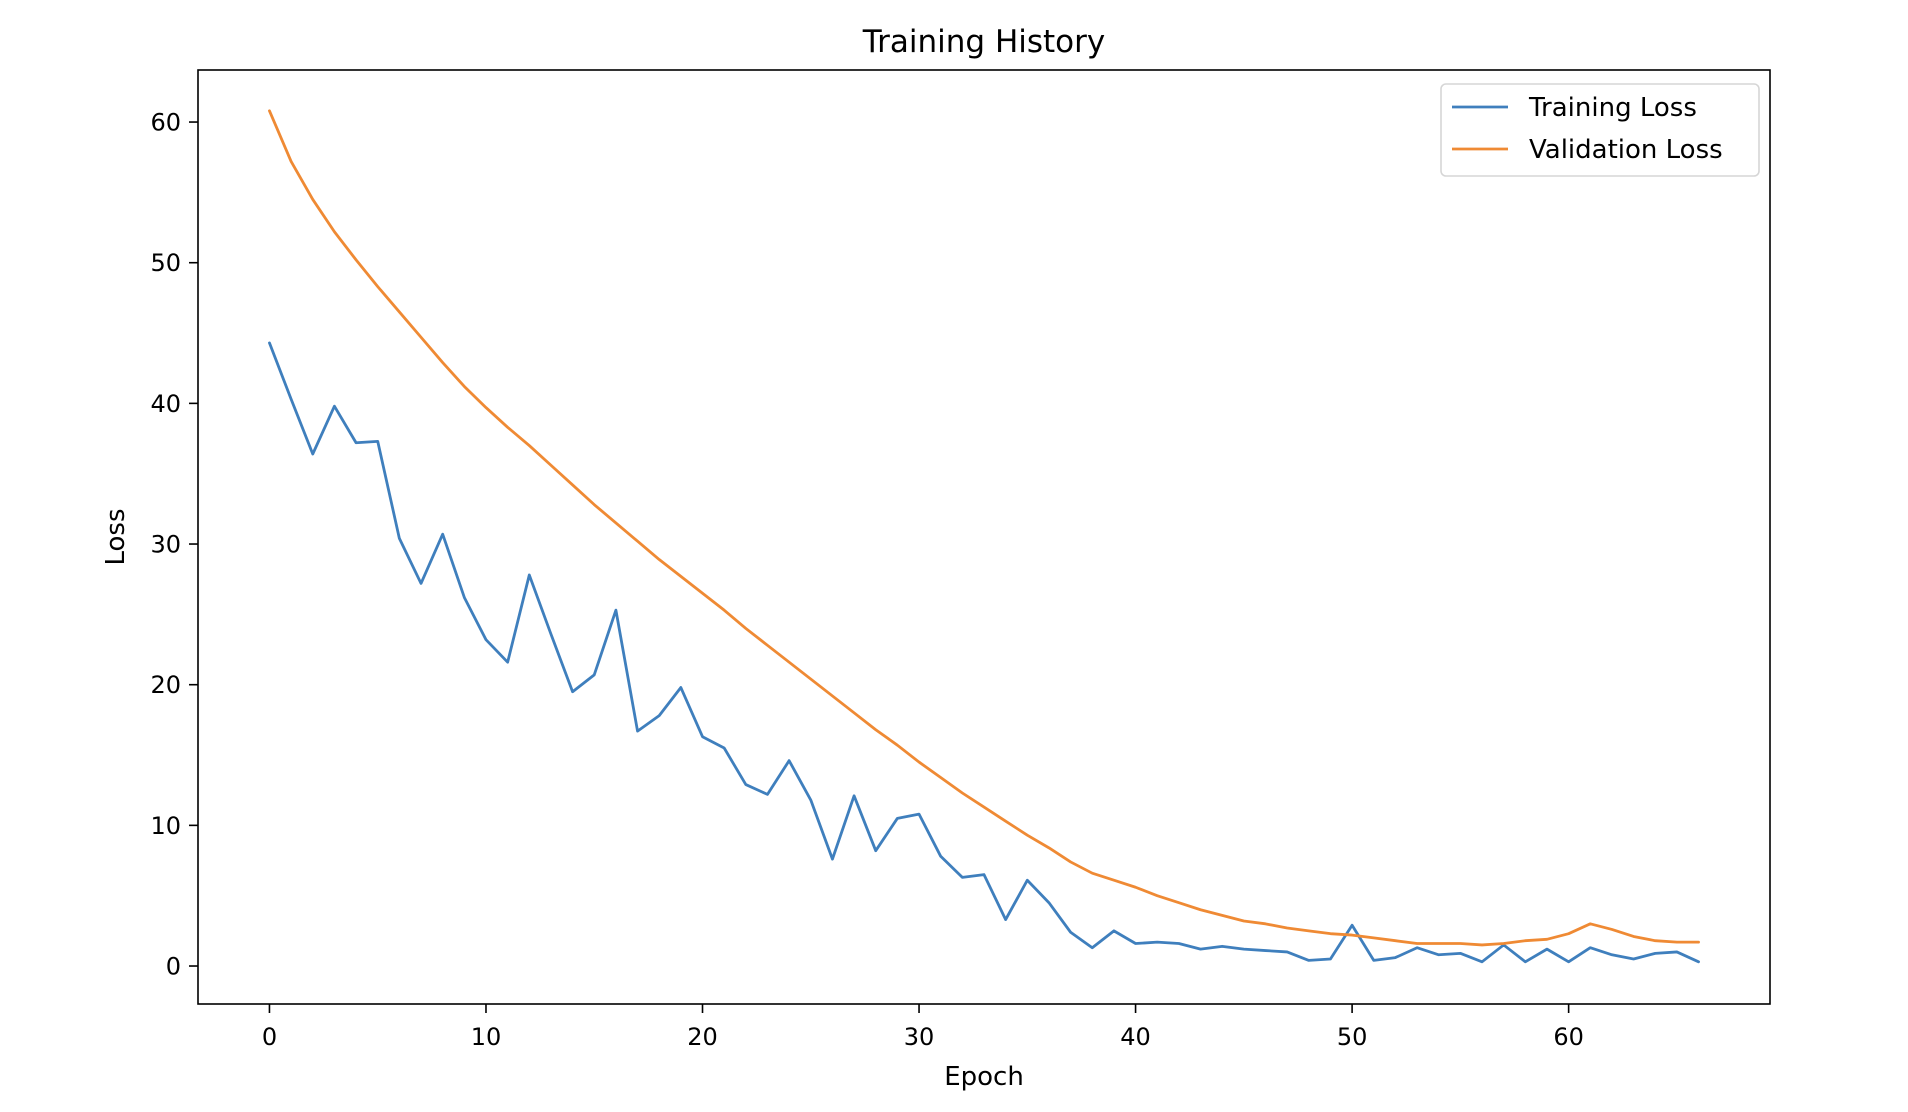 The image size is (1908, 1112). What do you see at coordinates (983, 42) in the screenshot?
I see `chart-title: Training History` at bounding box center [983, 42].